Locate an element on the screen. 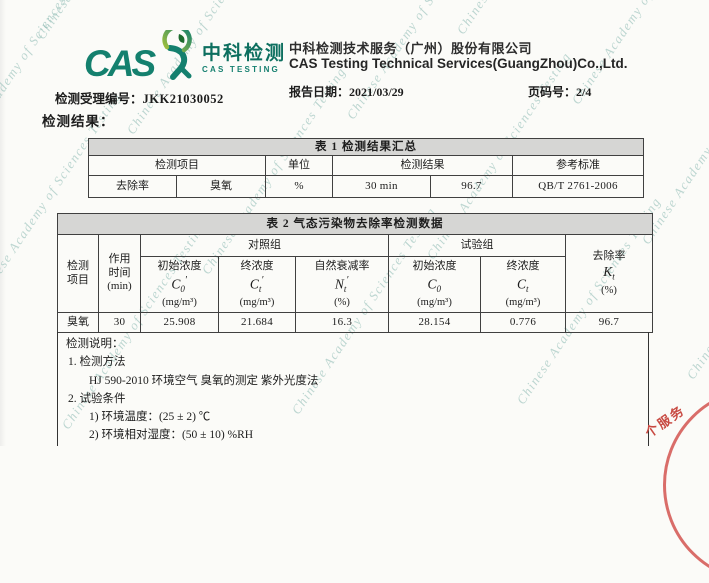 The height and width of the screenshot is (583, 709). table2-header-ct: 终浓度 Ct (mg/m³) is located at coordinates (523, 284).